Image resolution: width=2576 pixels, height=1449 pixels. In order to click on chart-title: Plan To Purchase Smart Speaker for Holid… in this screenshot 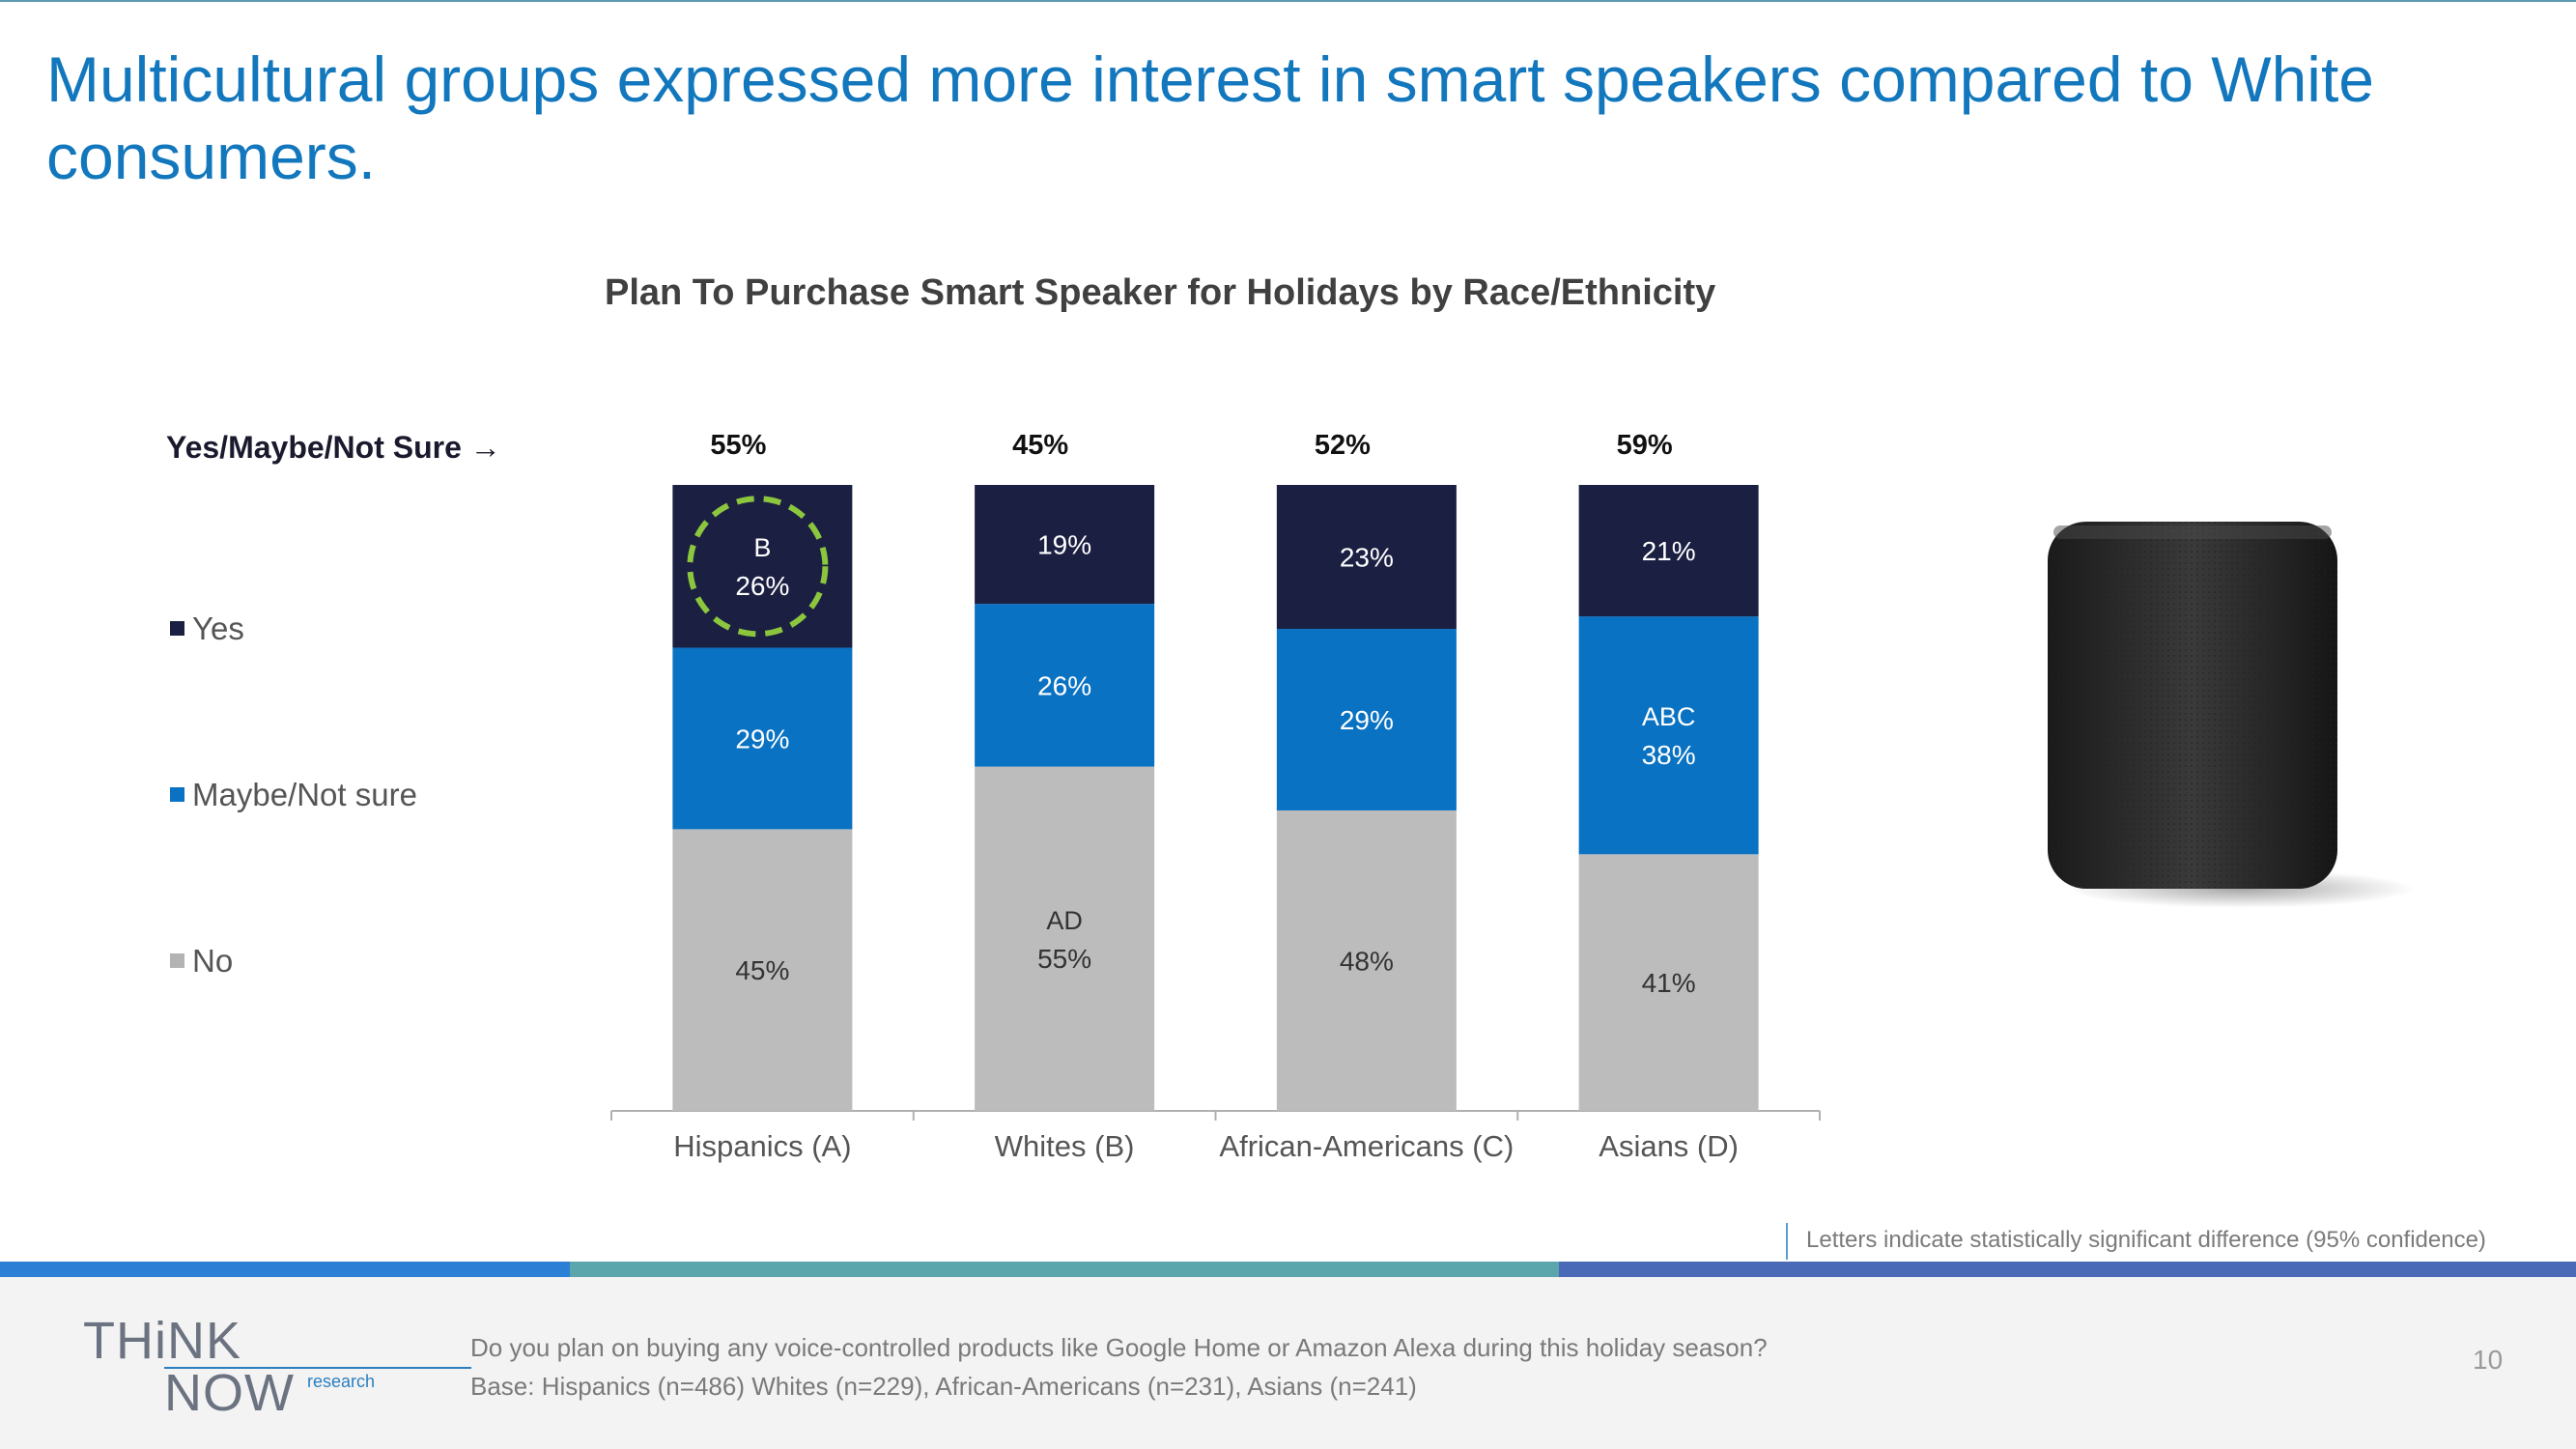, I will do `click(1160, 292)`.